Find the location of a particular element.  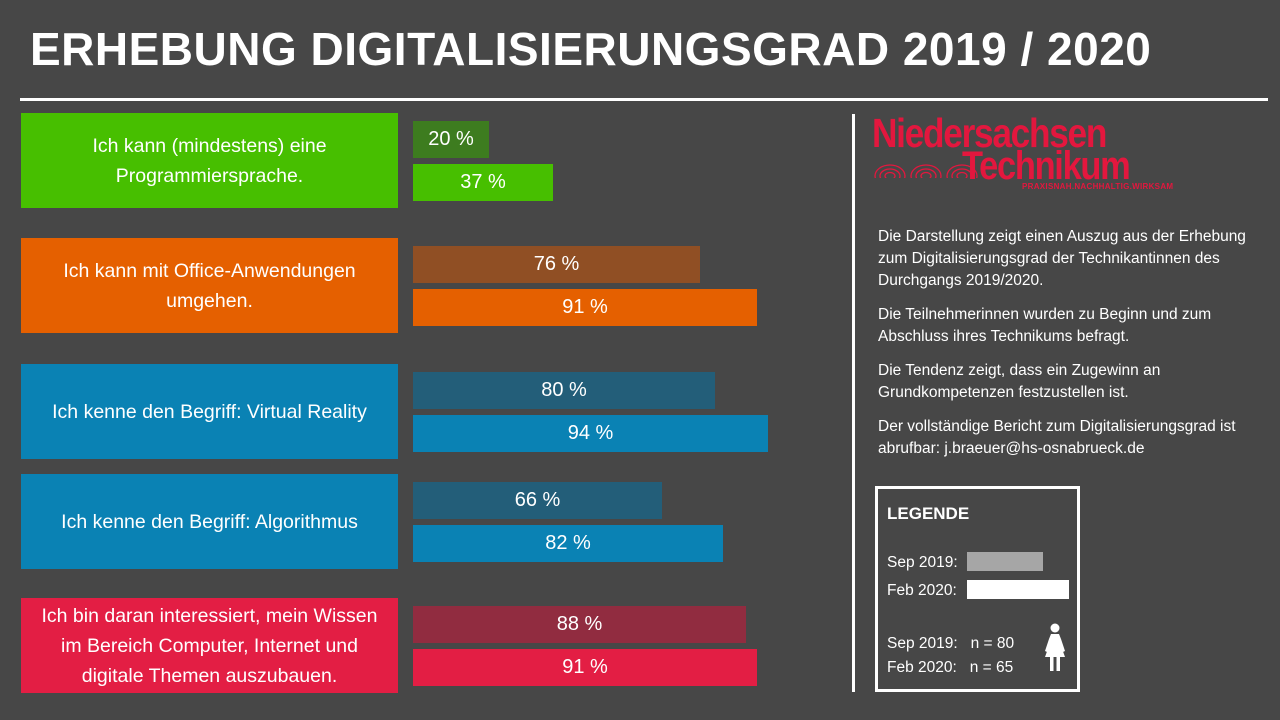

bar-value-label: 20 % is located at coordinates (451, 139).